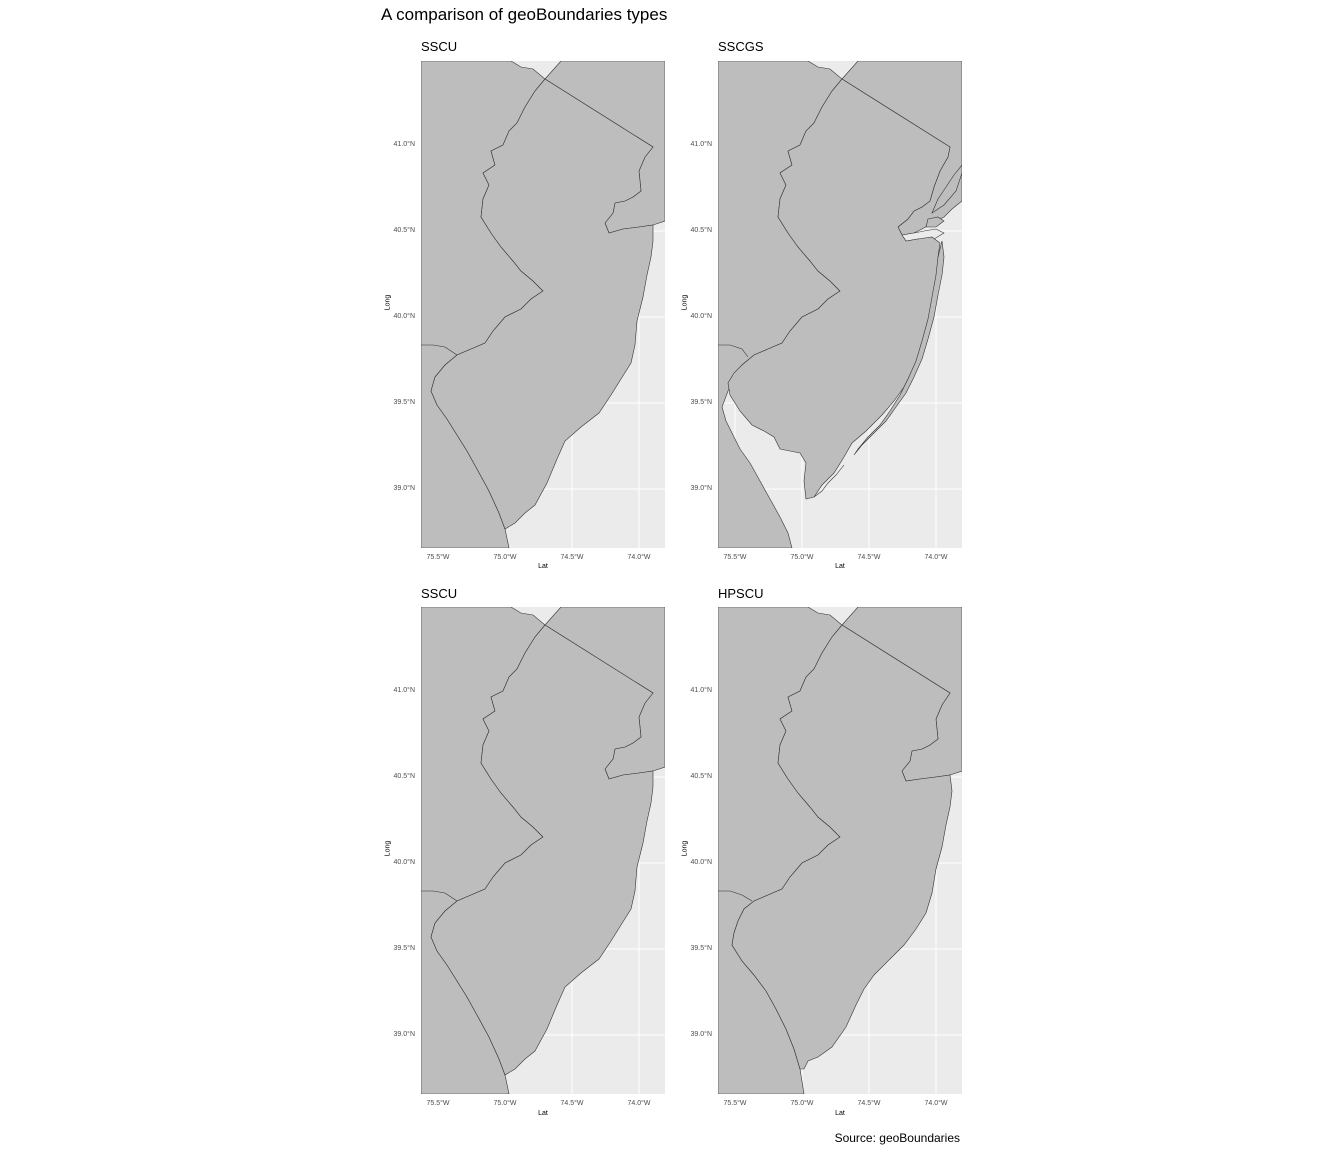 The image size is (1344, 1152). I want to click on source-caption: Source: geoBoundaries, so click(897, 1138).